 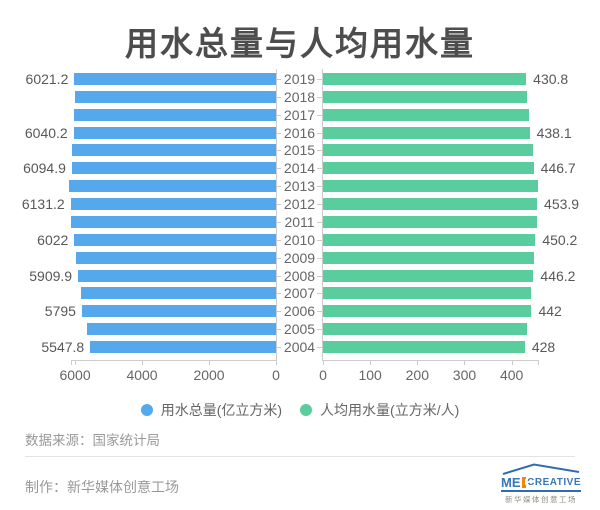 What do you see at coordinates (276, 214) in the screenshot?
I see `left-value-axis` at bounding box center [276, 214].